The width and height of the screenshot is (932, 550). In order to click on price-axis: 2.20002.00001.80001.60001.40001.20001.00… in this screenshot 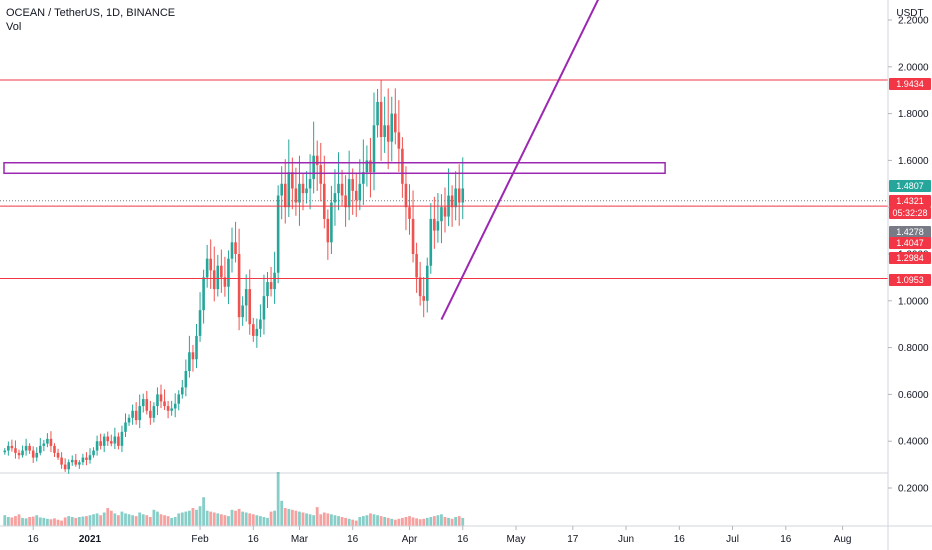, I will do `click(909, 275)`.